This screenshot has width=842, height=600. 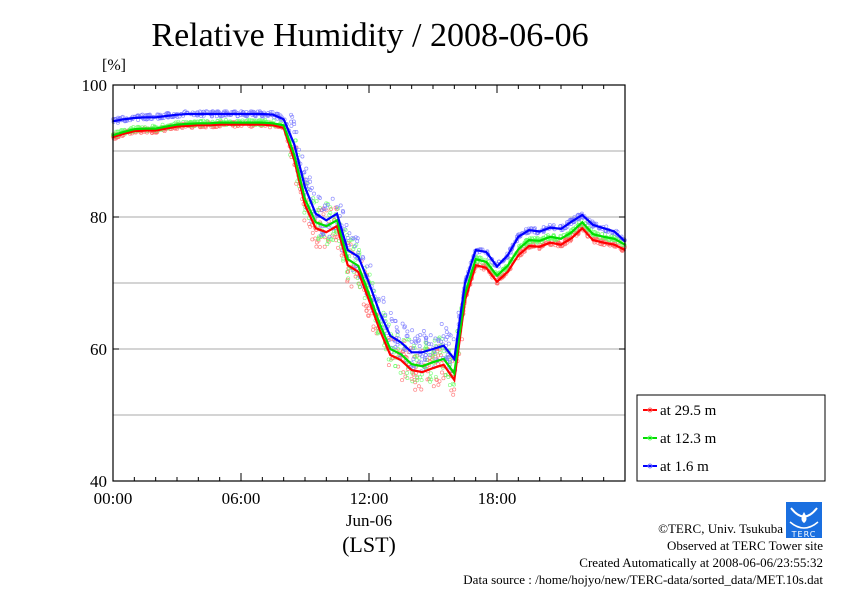 I want to click on x-axis-label: (LST), so click(x=369, y=544).